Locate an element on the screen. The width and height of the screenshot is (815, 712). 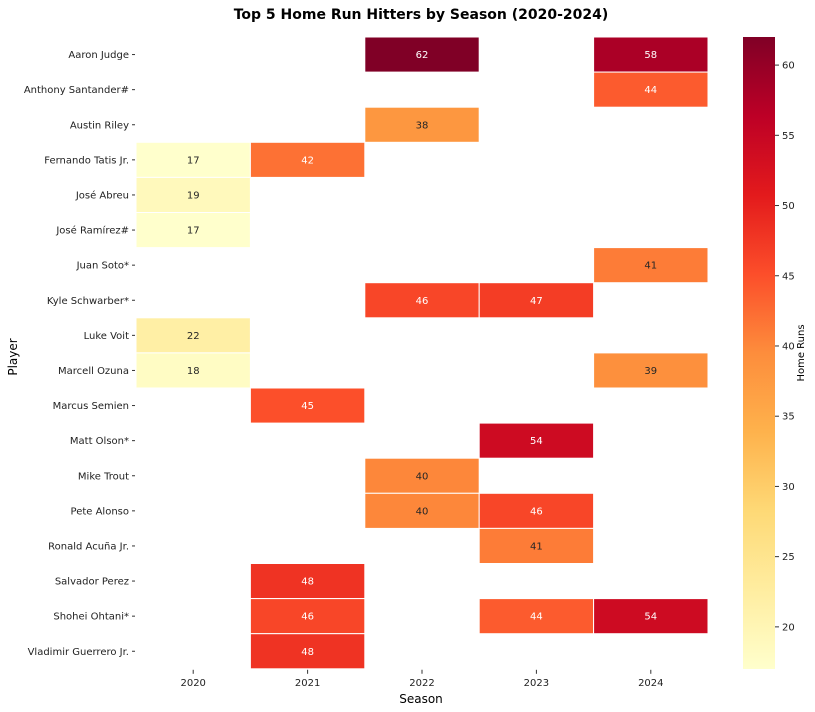
x-tick-label: 2020 is located at coordinates (192, 683).